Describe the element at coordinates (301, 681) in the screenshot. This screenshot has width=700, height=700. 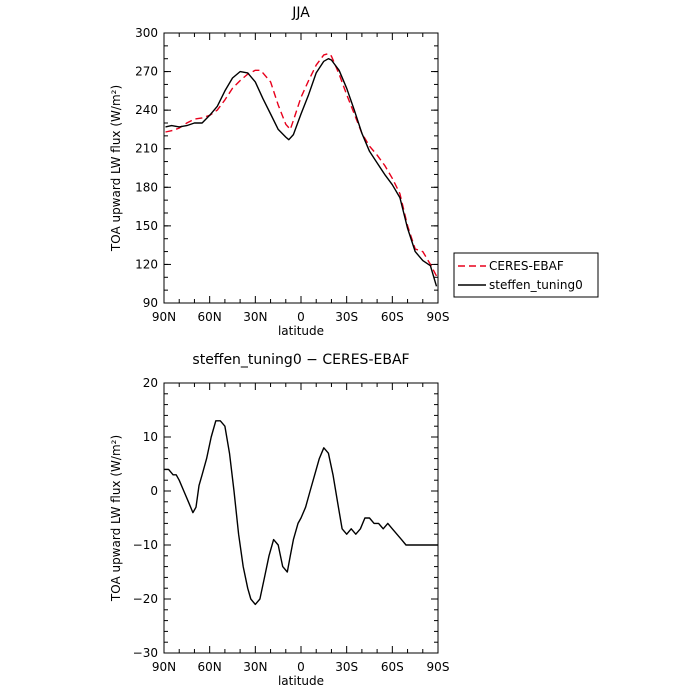
I see `x-axis-label-2: latitude` at that location.